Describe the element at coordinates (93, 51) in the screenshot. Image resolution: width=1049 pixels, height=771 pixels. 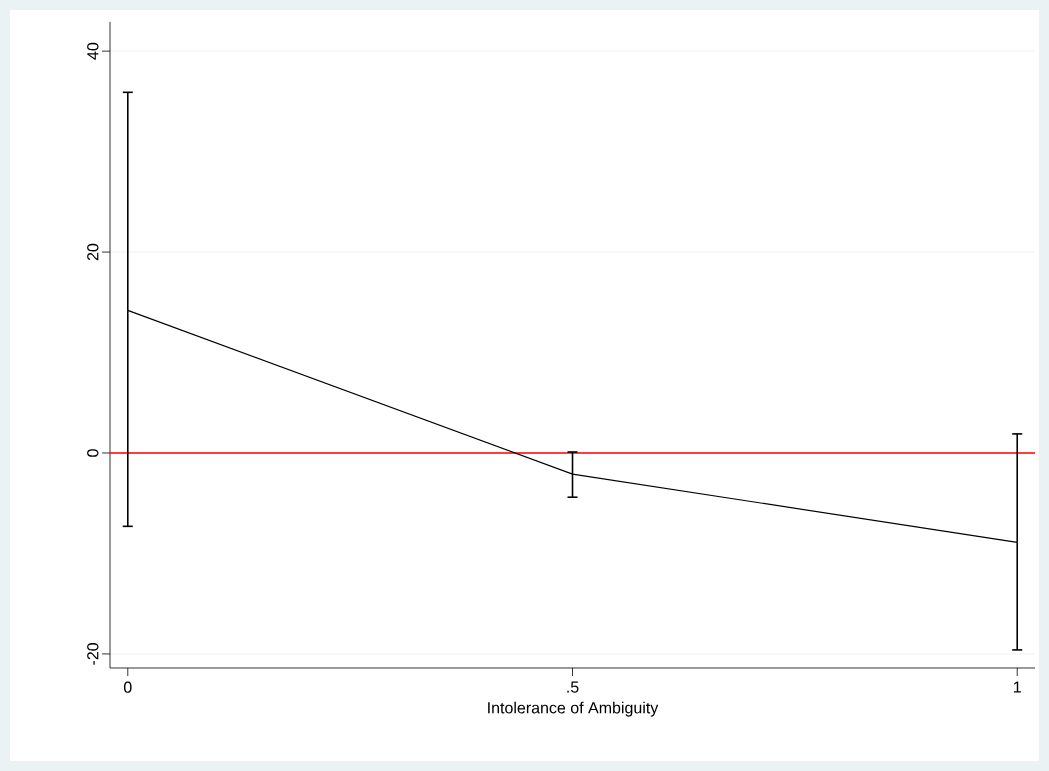
I see `y-tick-label: 40` at that location.